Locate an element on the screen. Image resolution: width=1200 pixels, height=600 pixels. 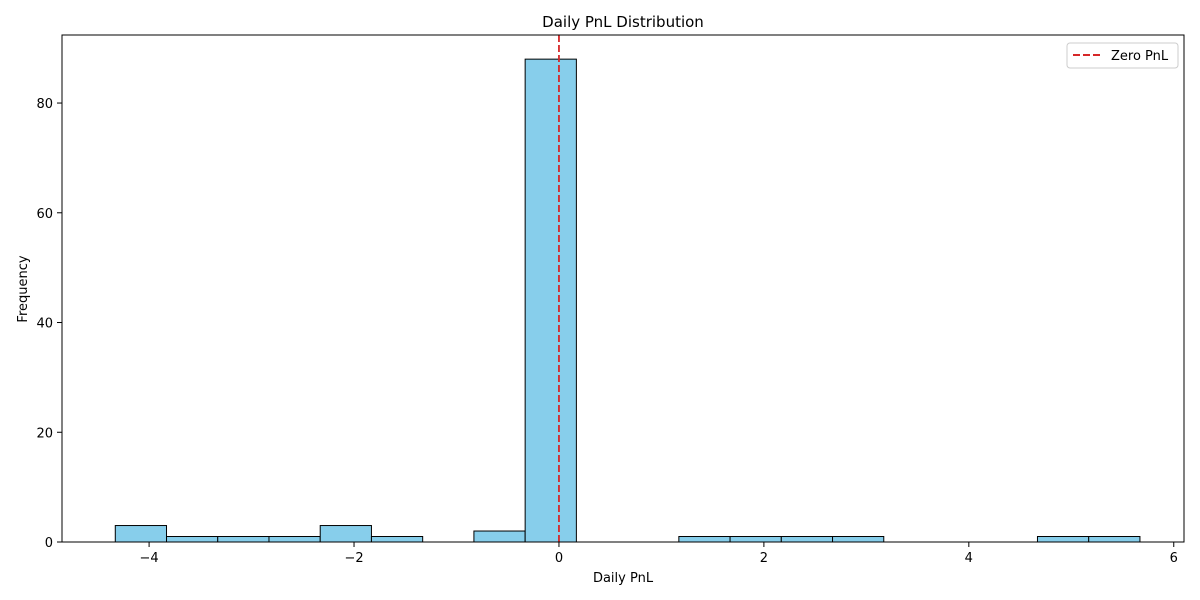
x-axis-ticks: −4 −2 0 2 4 6 is located at coordinates (659, 554).